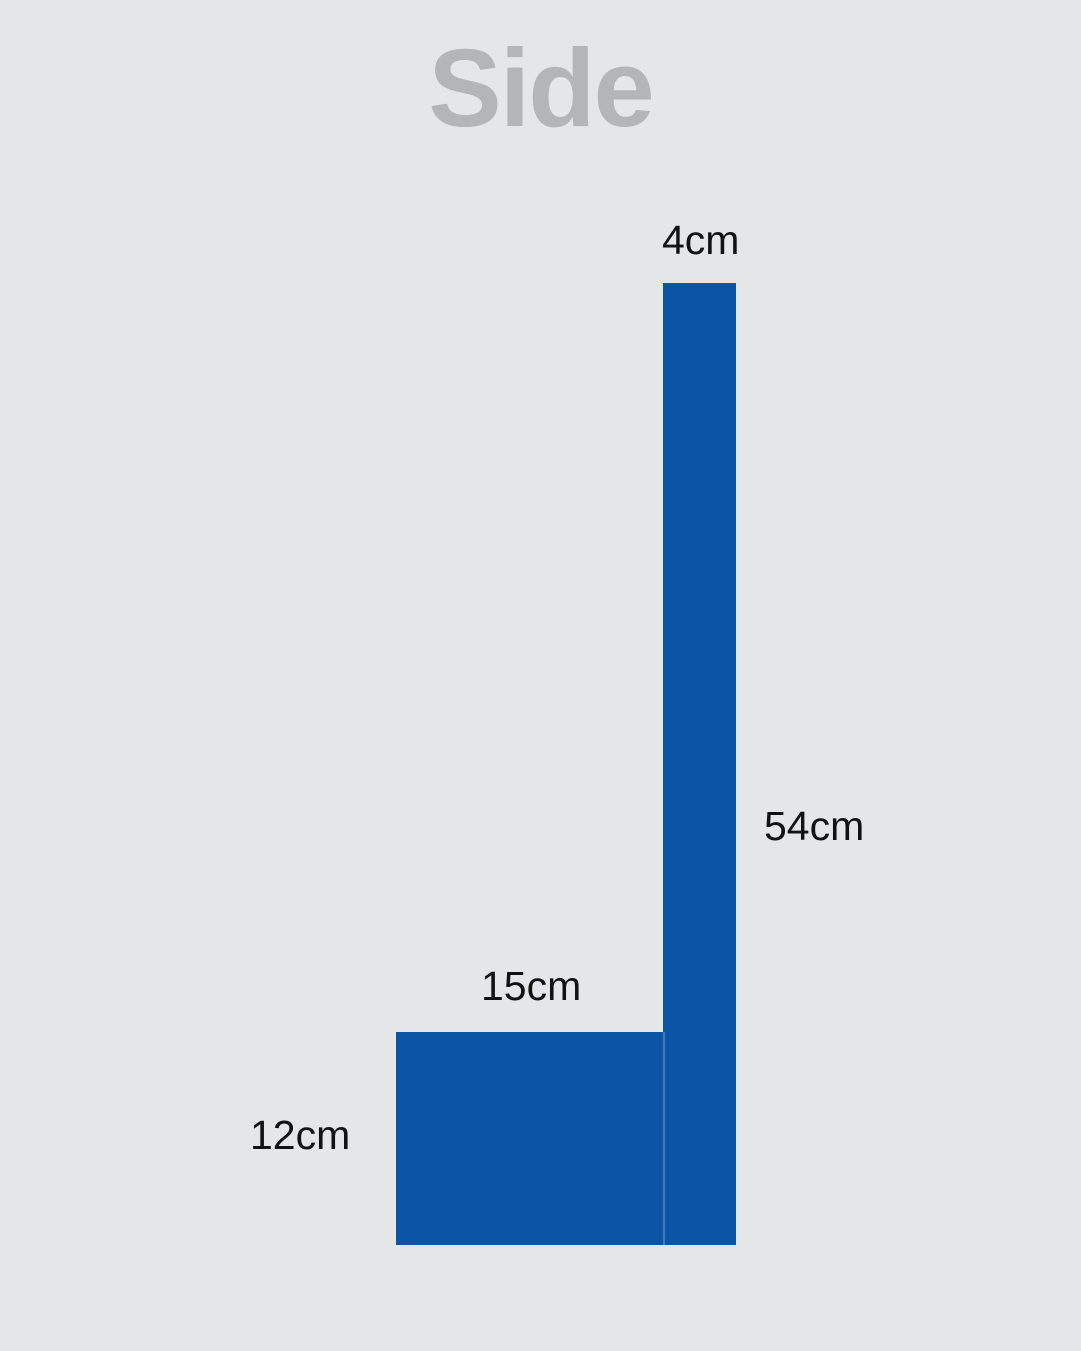  What do you see at coordinates (541, 88) in the screenshot?
I see `view-title: Side` at bounding box center [541, 88].